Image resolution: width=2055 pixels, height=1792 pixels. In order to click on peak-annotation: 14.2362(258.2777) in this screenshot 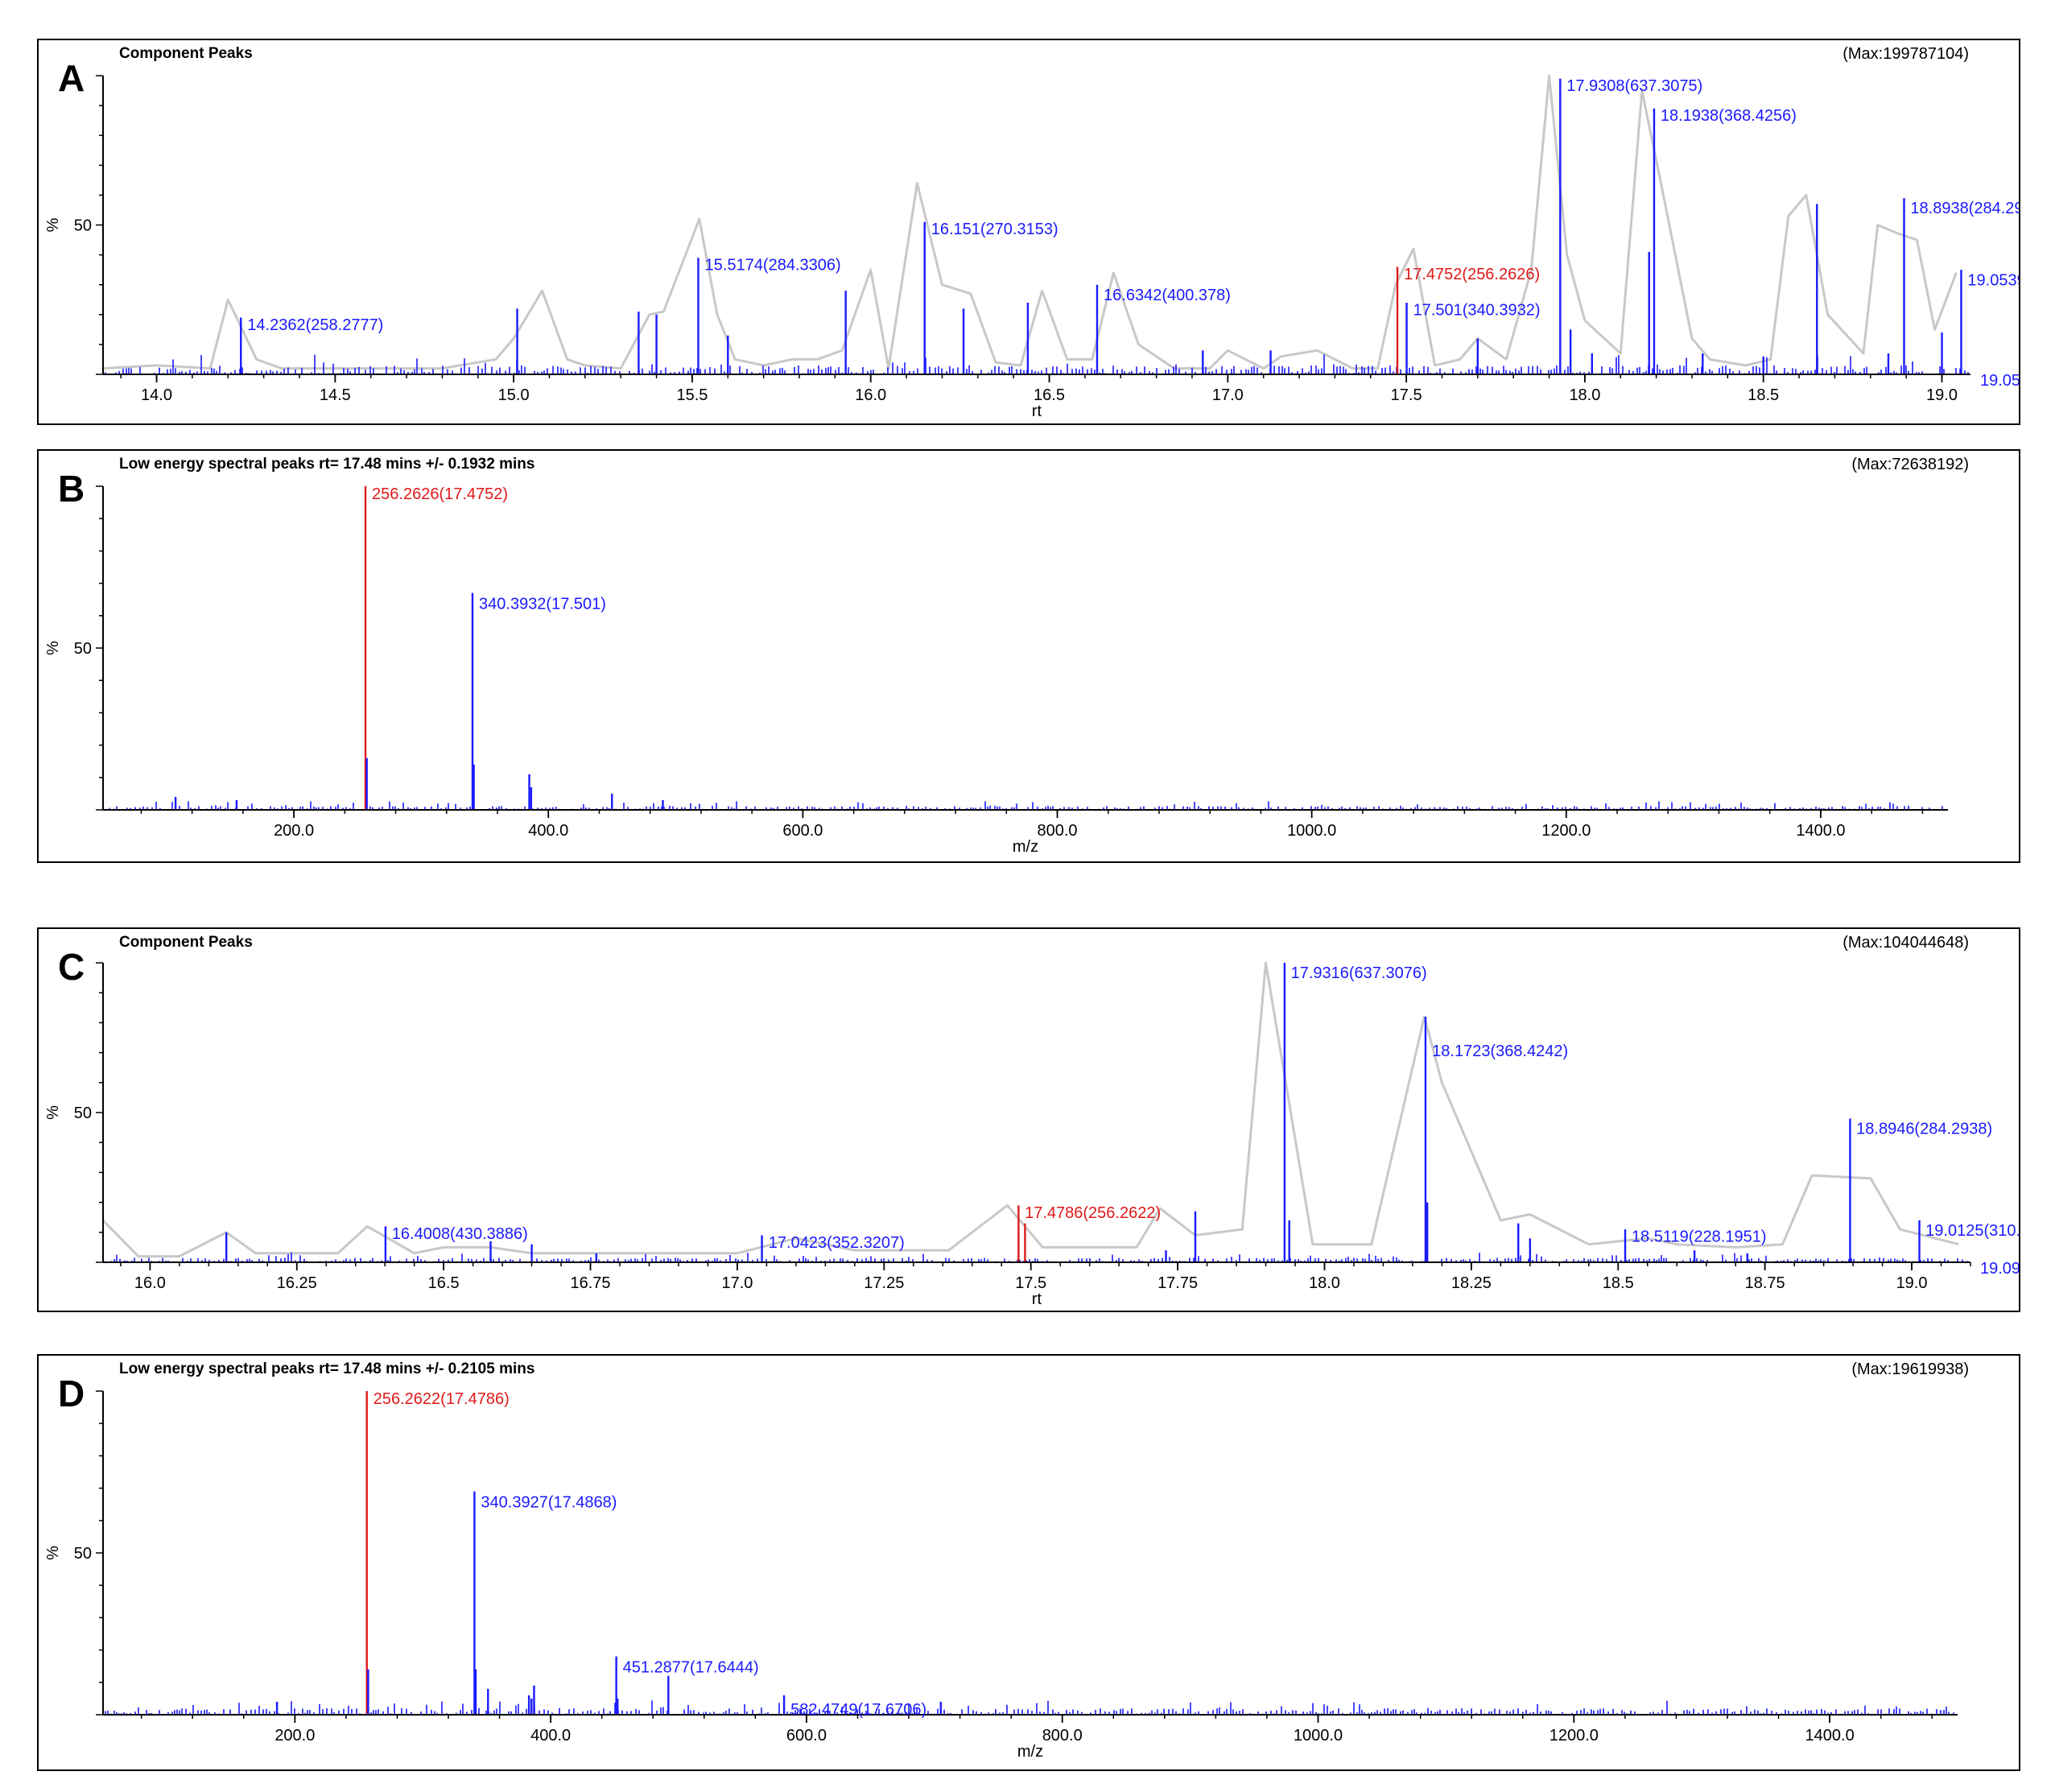, I will do `click(315, 325)`.